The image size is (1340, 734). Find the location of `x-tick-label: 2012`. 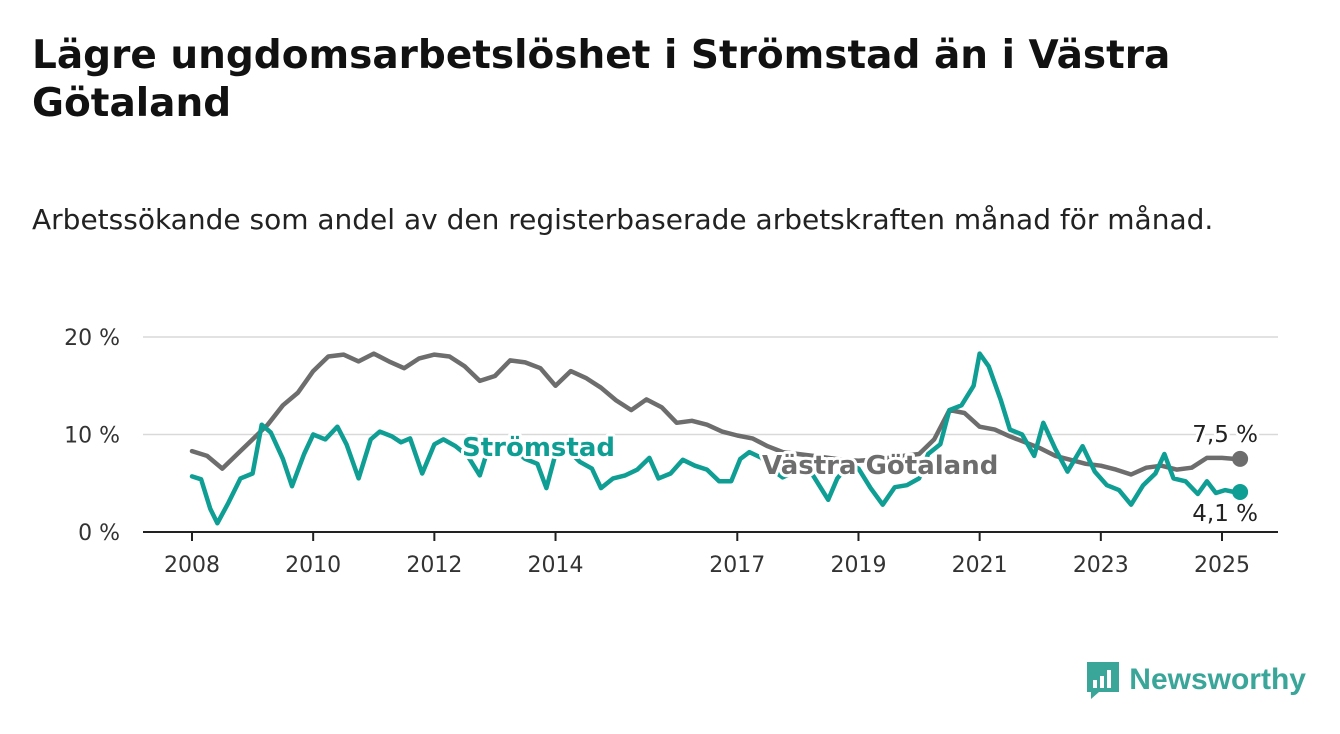

x-tick-label: 2012 is located at coordinates (434, 565).